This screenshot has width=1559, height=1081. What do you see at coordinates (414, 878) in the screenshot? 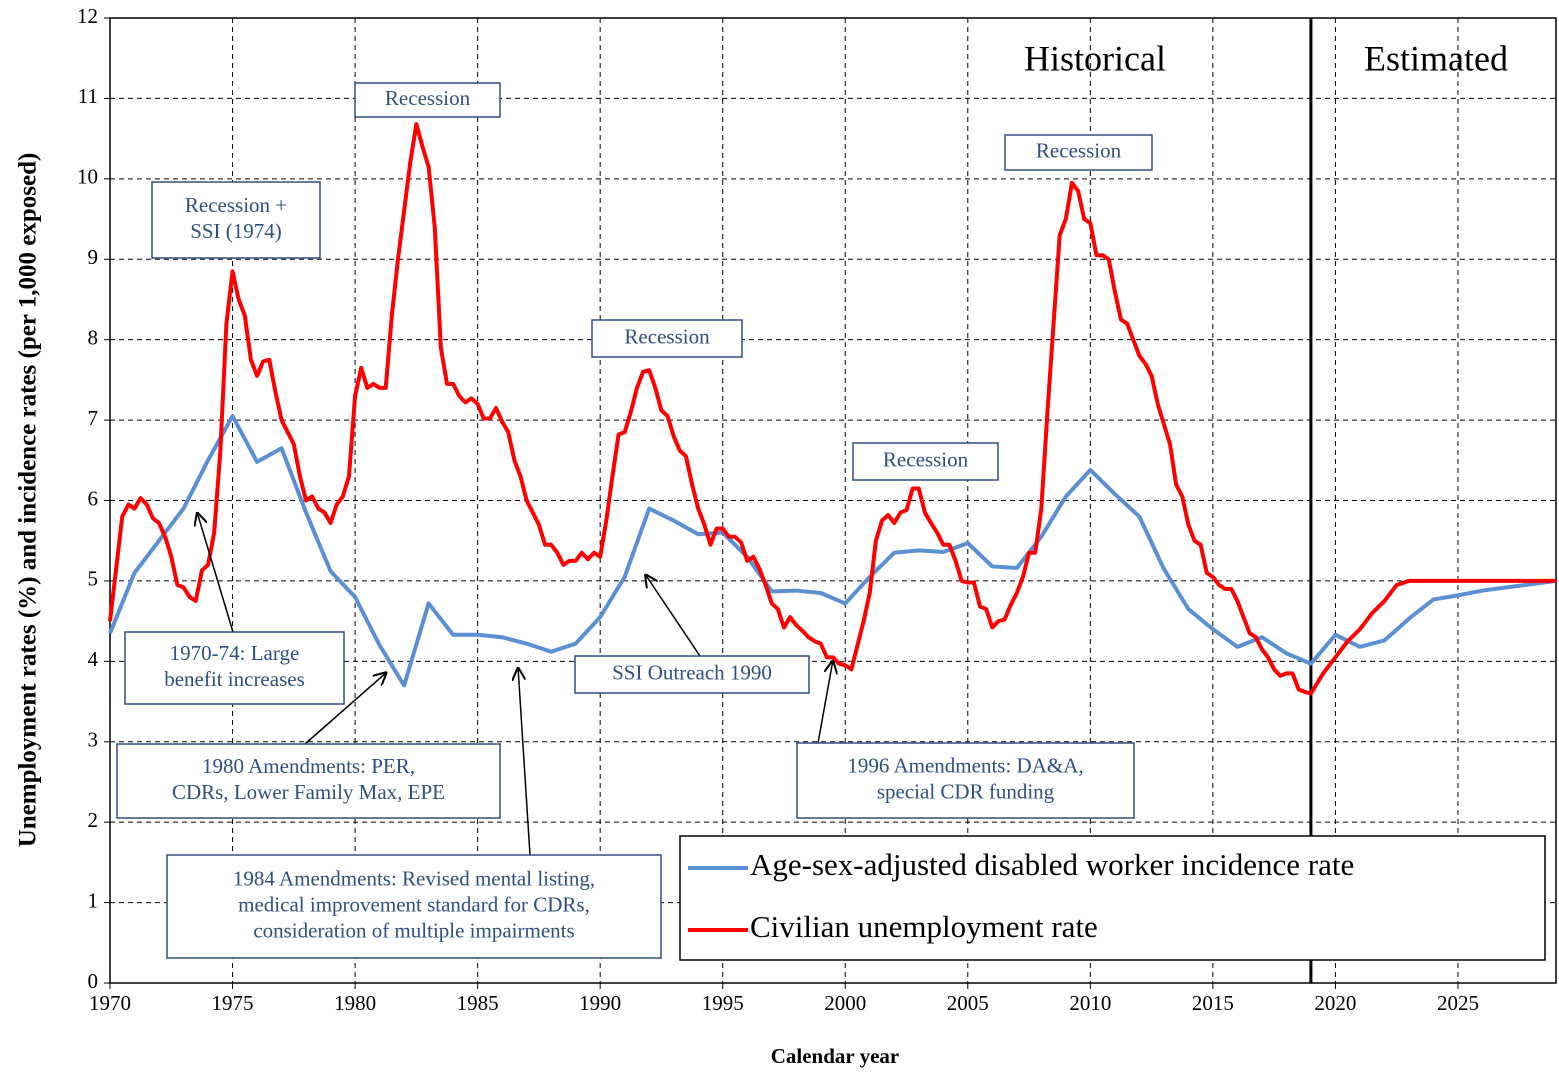
I see `annotation-text: 1984 Amendments: Revised mental listing,` at bounding box center [414, 878].